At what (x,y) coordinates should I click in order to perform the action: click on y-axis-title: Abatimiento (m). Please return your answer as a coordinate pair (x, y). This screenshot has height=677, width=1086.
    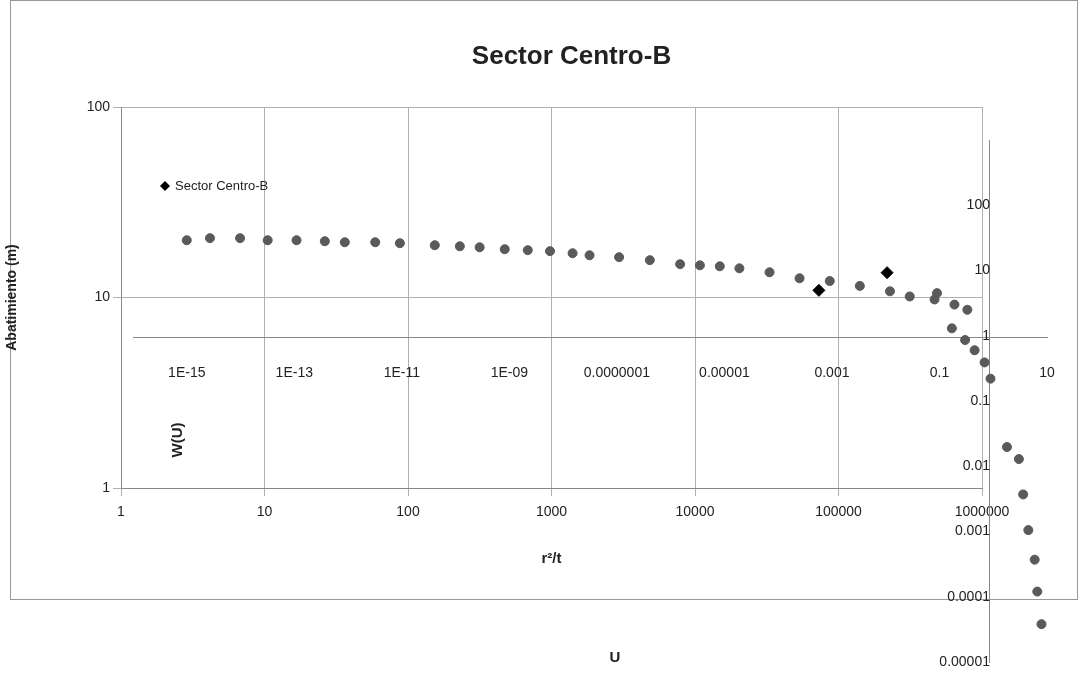
    Looking at the image, I should click on (11, 297).